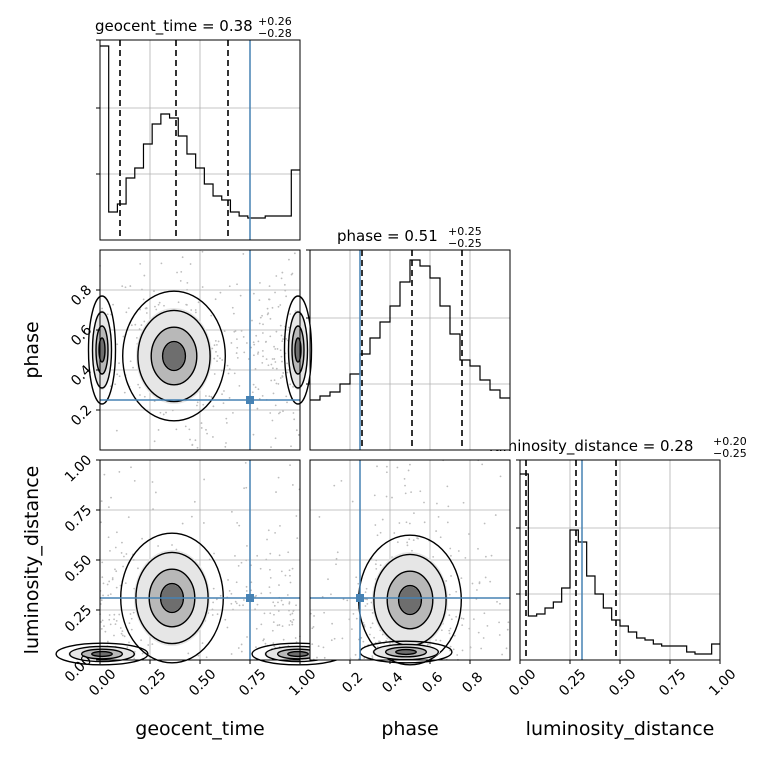 This screenshot has height=760, width=760. I want to click on title-phase-plus: +0.25, so click(465, 231).